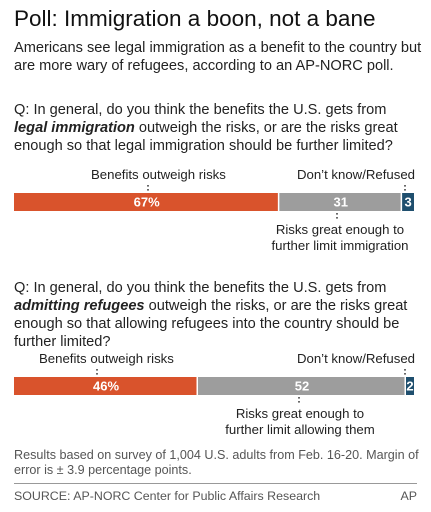 This screenshot has width=431, height=512. I want to click on bar-label-dontknow-refugees: 2, so click(409, 386).